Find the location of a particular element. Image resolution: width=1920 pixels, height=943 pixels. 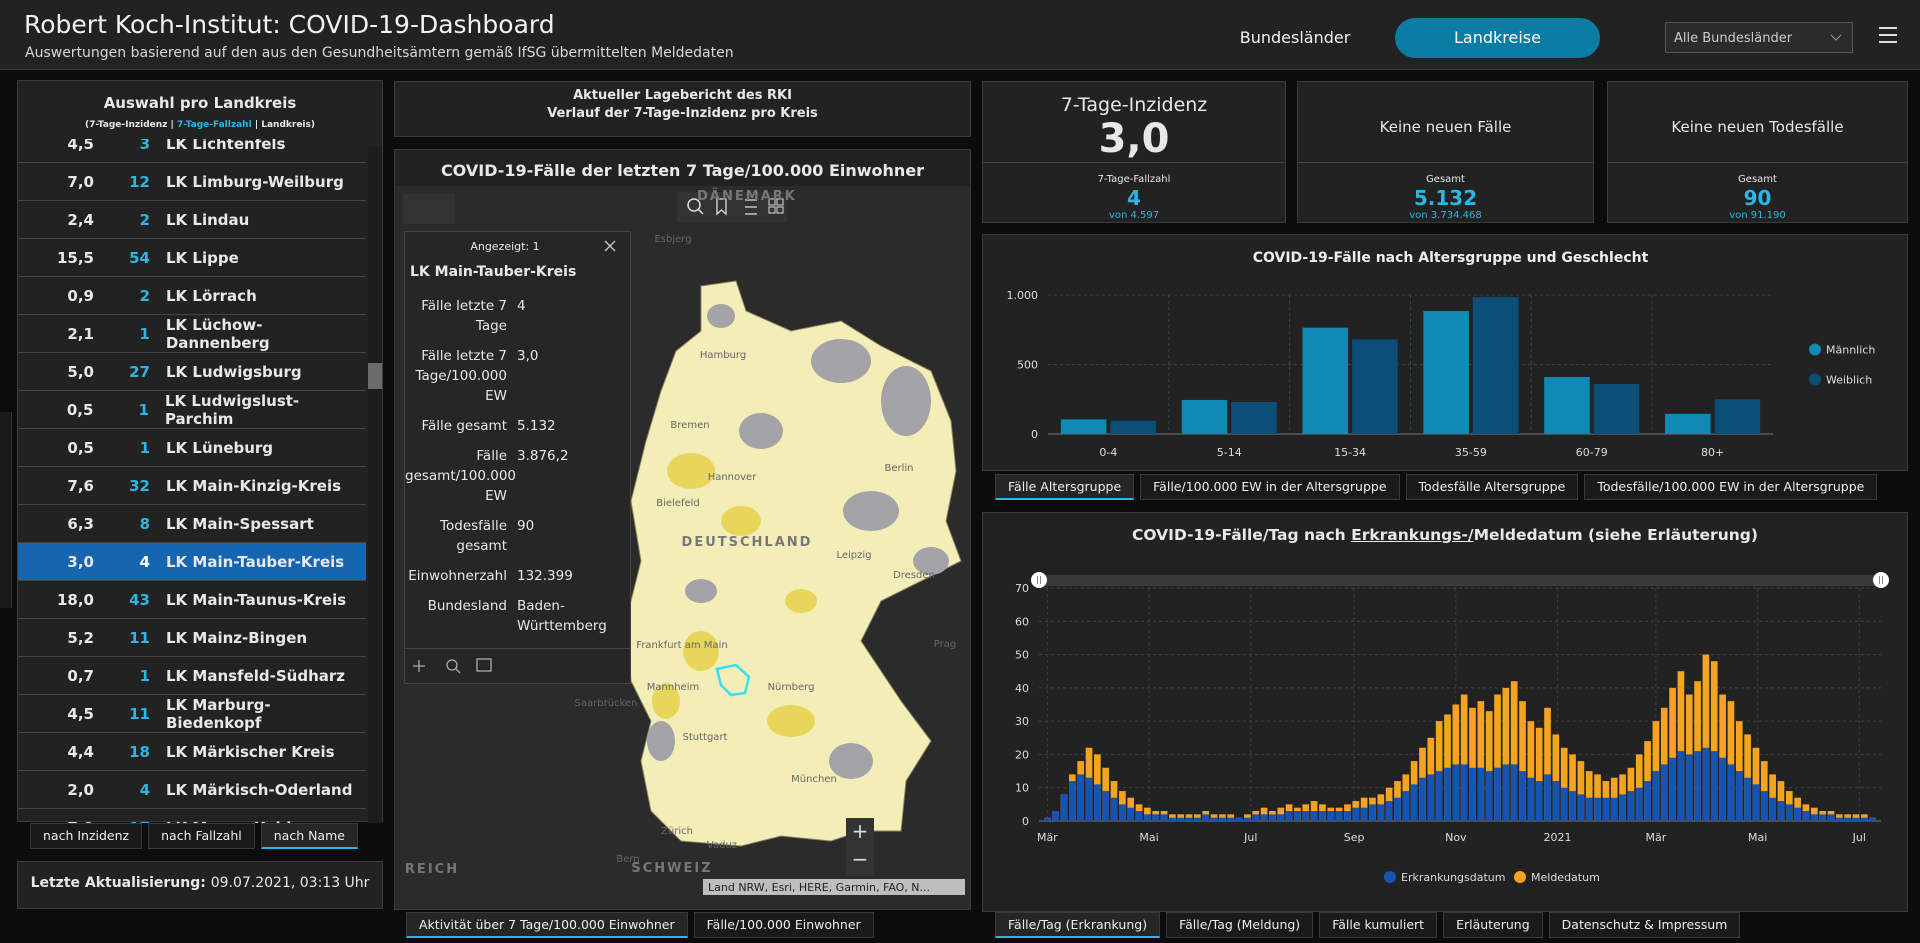

tab: Erläuterung is located at coordinates (1493, 925).